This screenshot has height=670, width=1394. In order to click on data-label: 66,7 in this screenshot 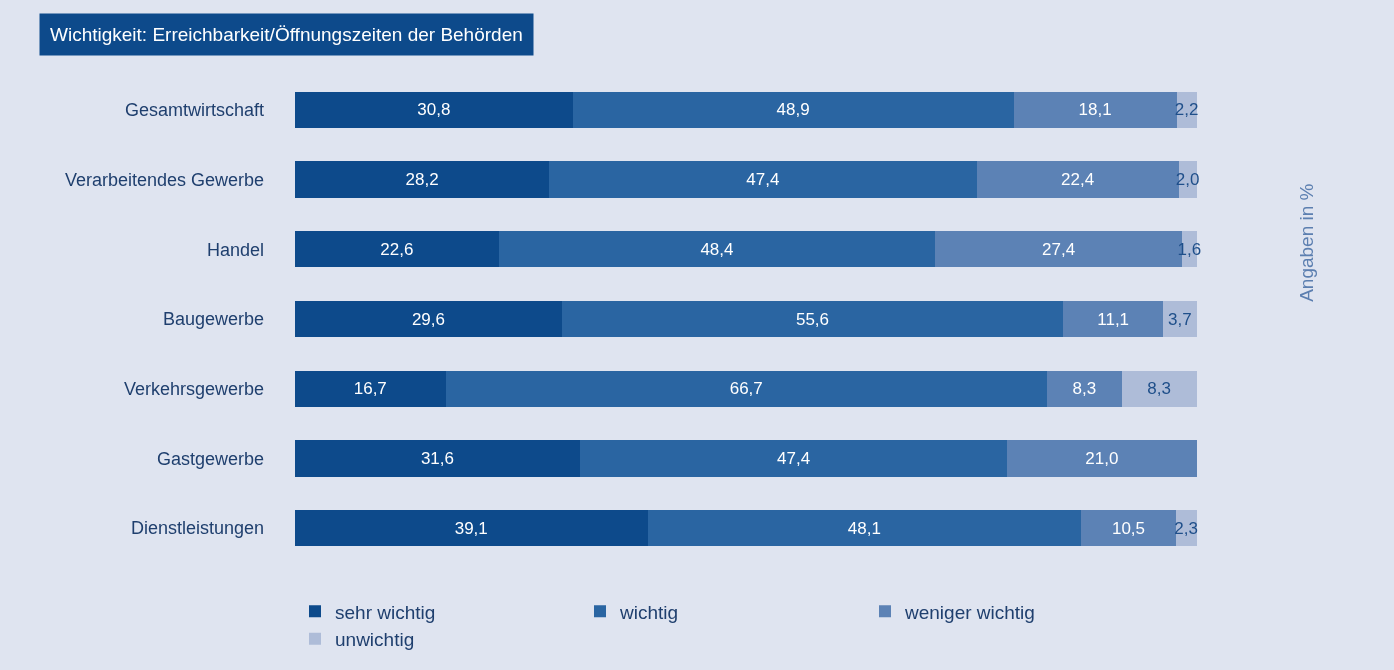, I will do `click(746, 389)`.